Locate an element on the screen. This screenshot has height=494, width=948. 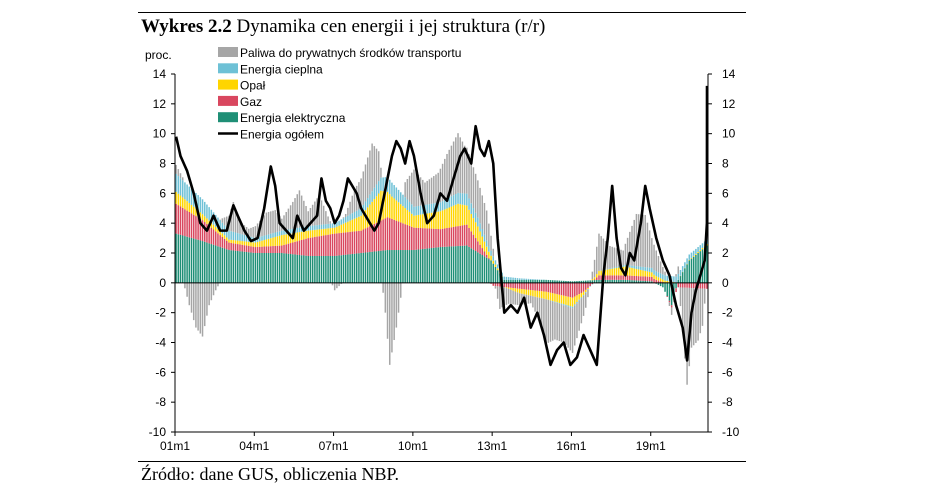
legend-swatch-energia-cieplna is located at coordinates (228, 68).